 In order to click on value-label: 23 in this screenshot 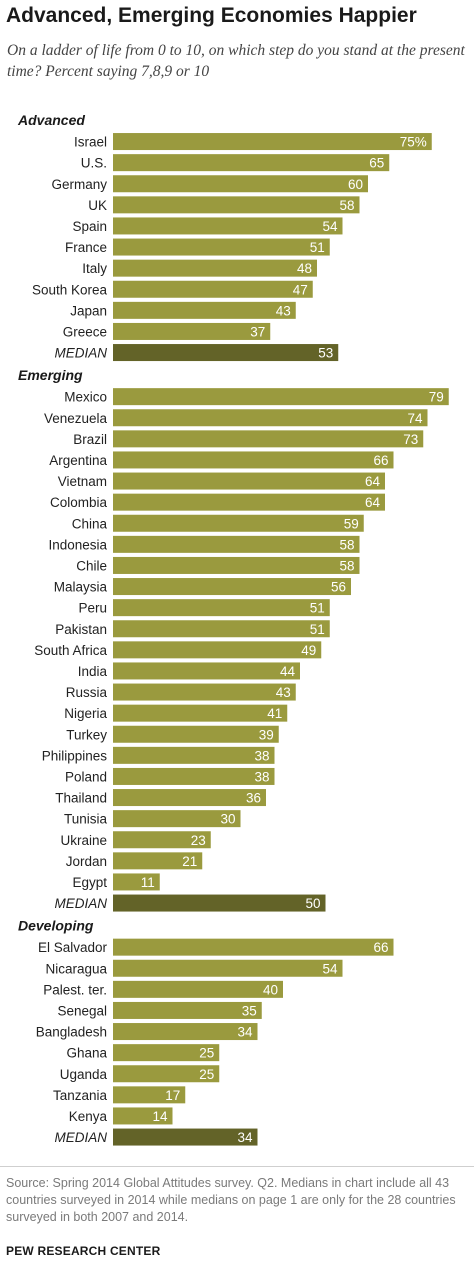, I will do `click(198, 840)`.